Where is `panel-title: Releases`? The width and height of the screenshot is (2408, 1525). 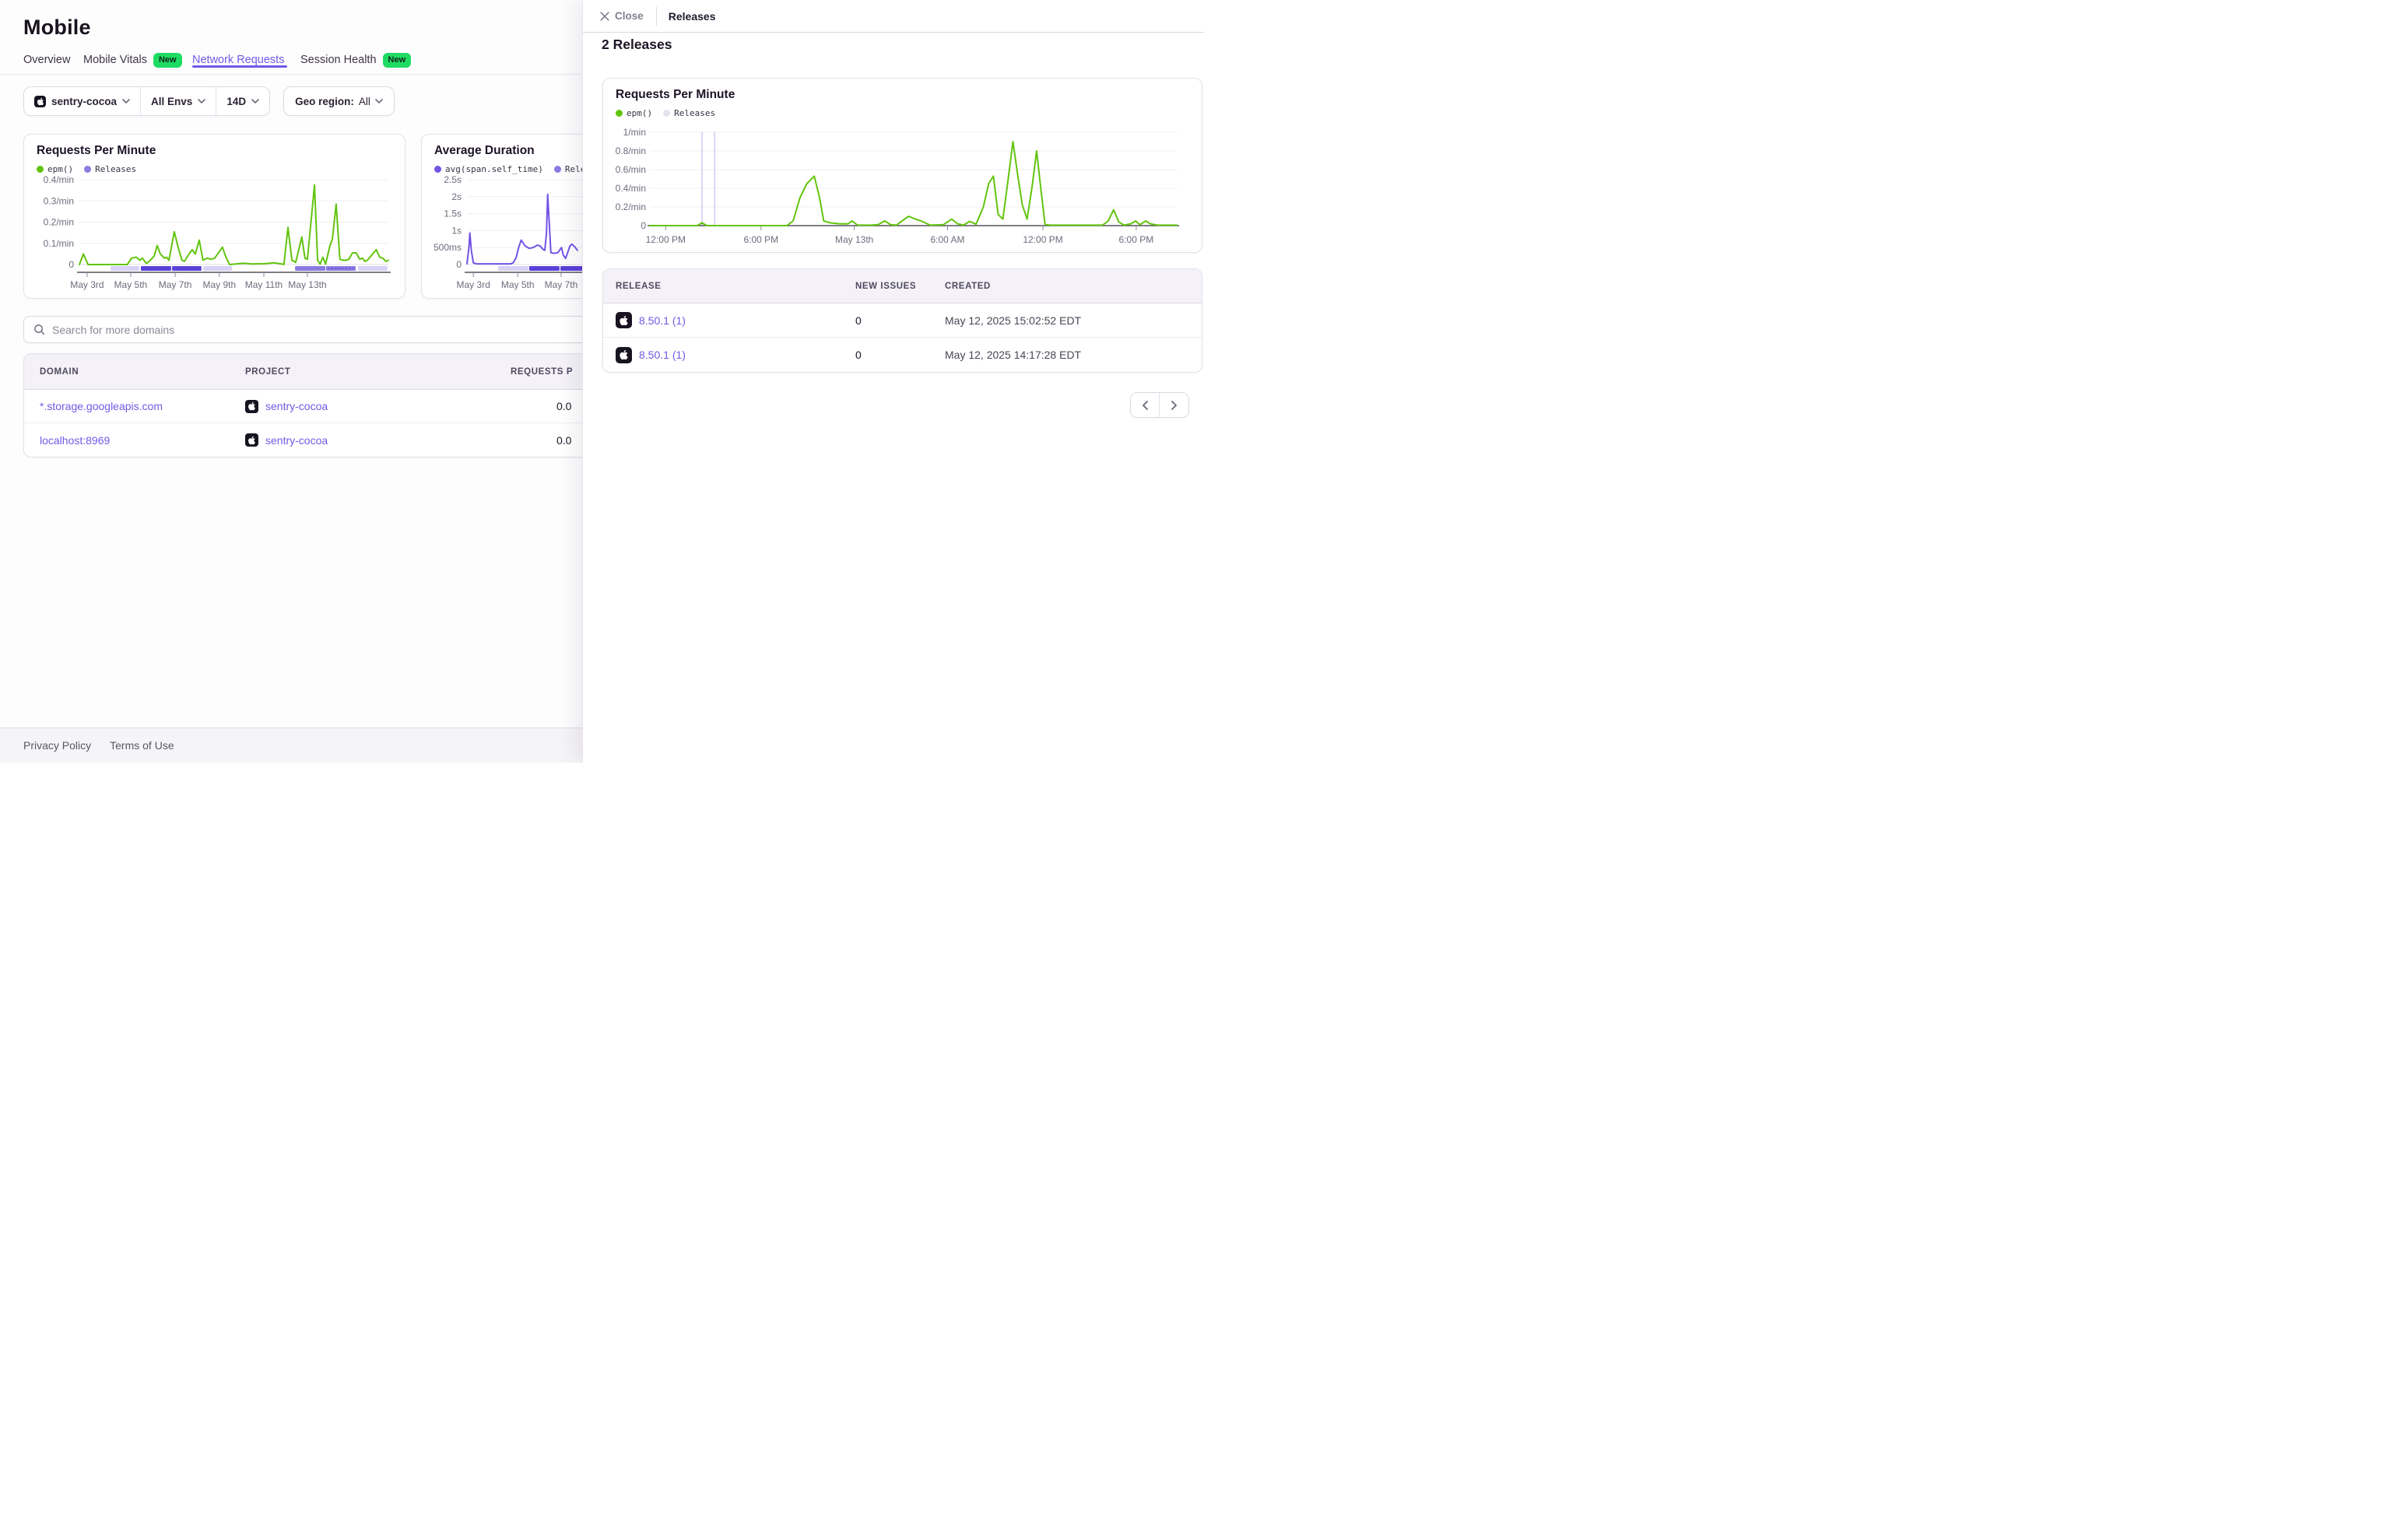 panel-title: Releases is located at coordinates (692, 16).